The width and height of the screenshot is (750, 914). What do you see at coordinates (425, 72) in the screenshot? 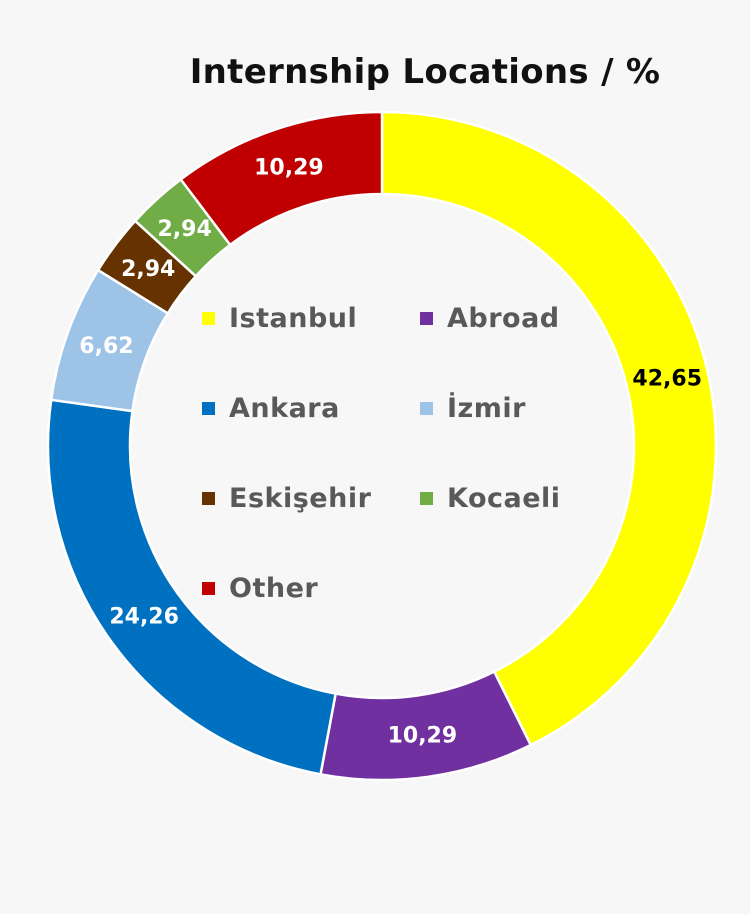
I see `chart-title: Internship Locations / %` at bounding box center [425, 72].